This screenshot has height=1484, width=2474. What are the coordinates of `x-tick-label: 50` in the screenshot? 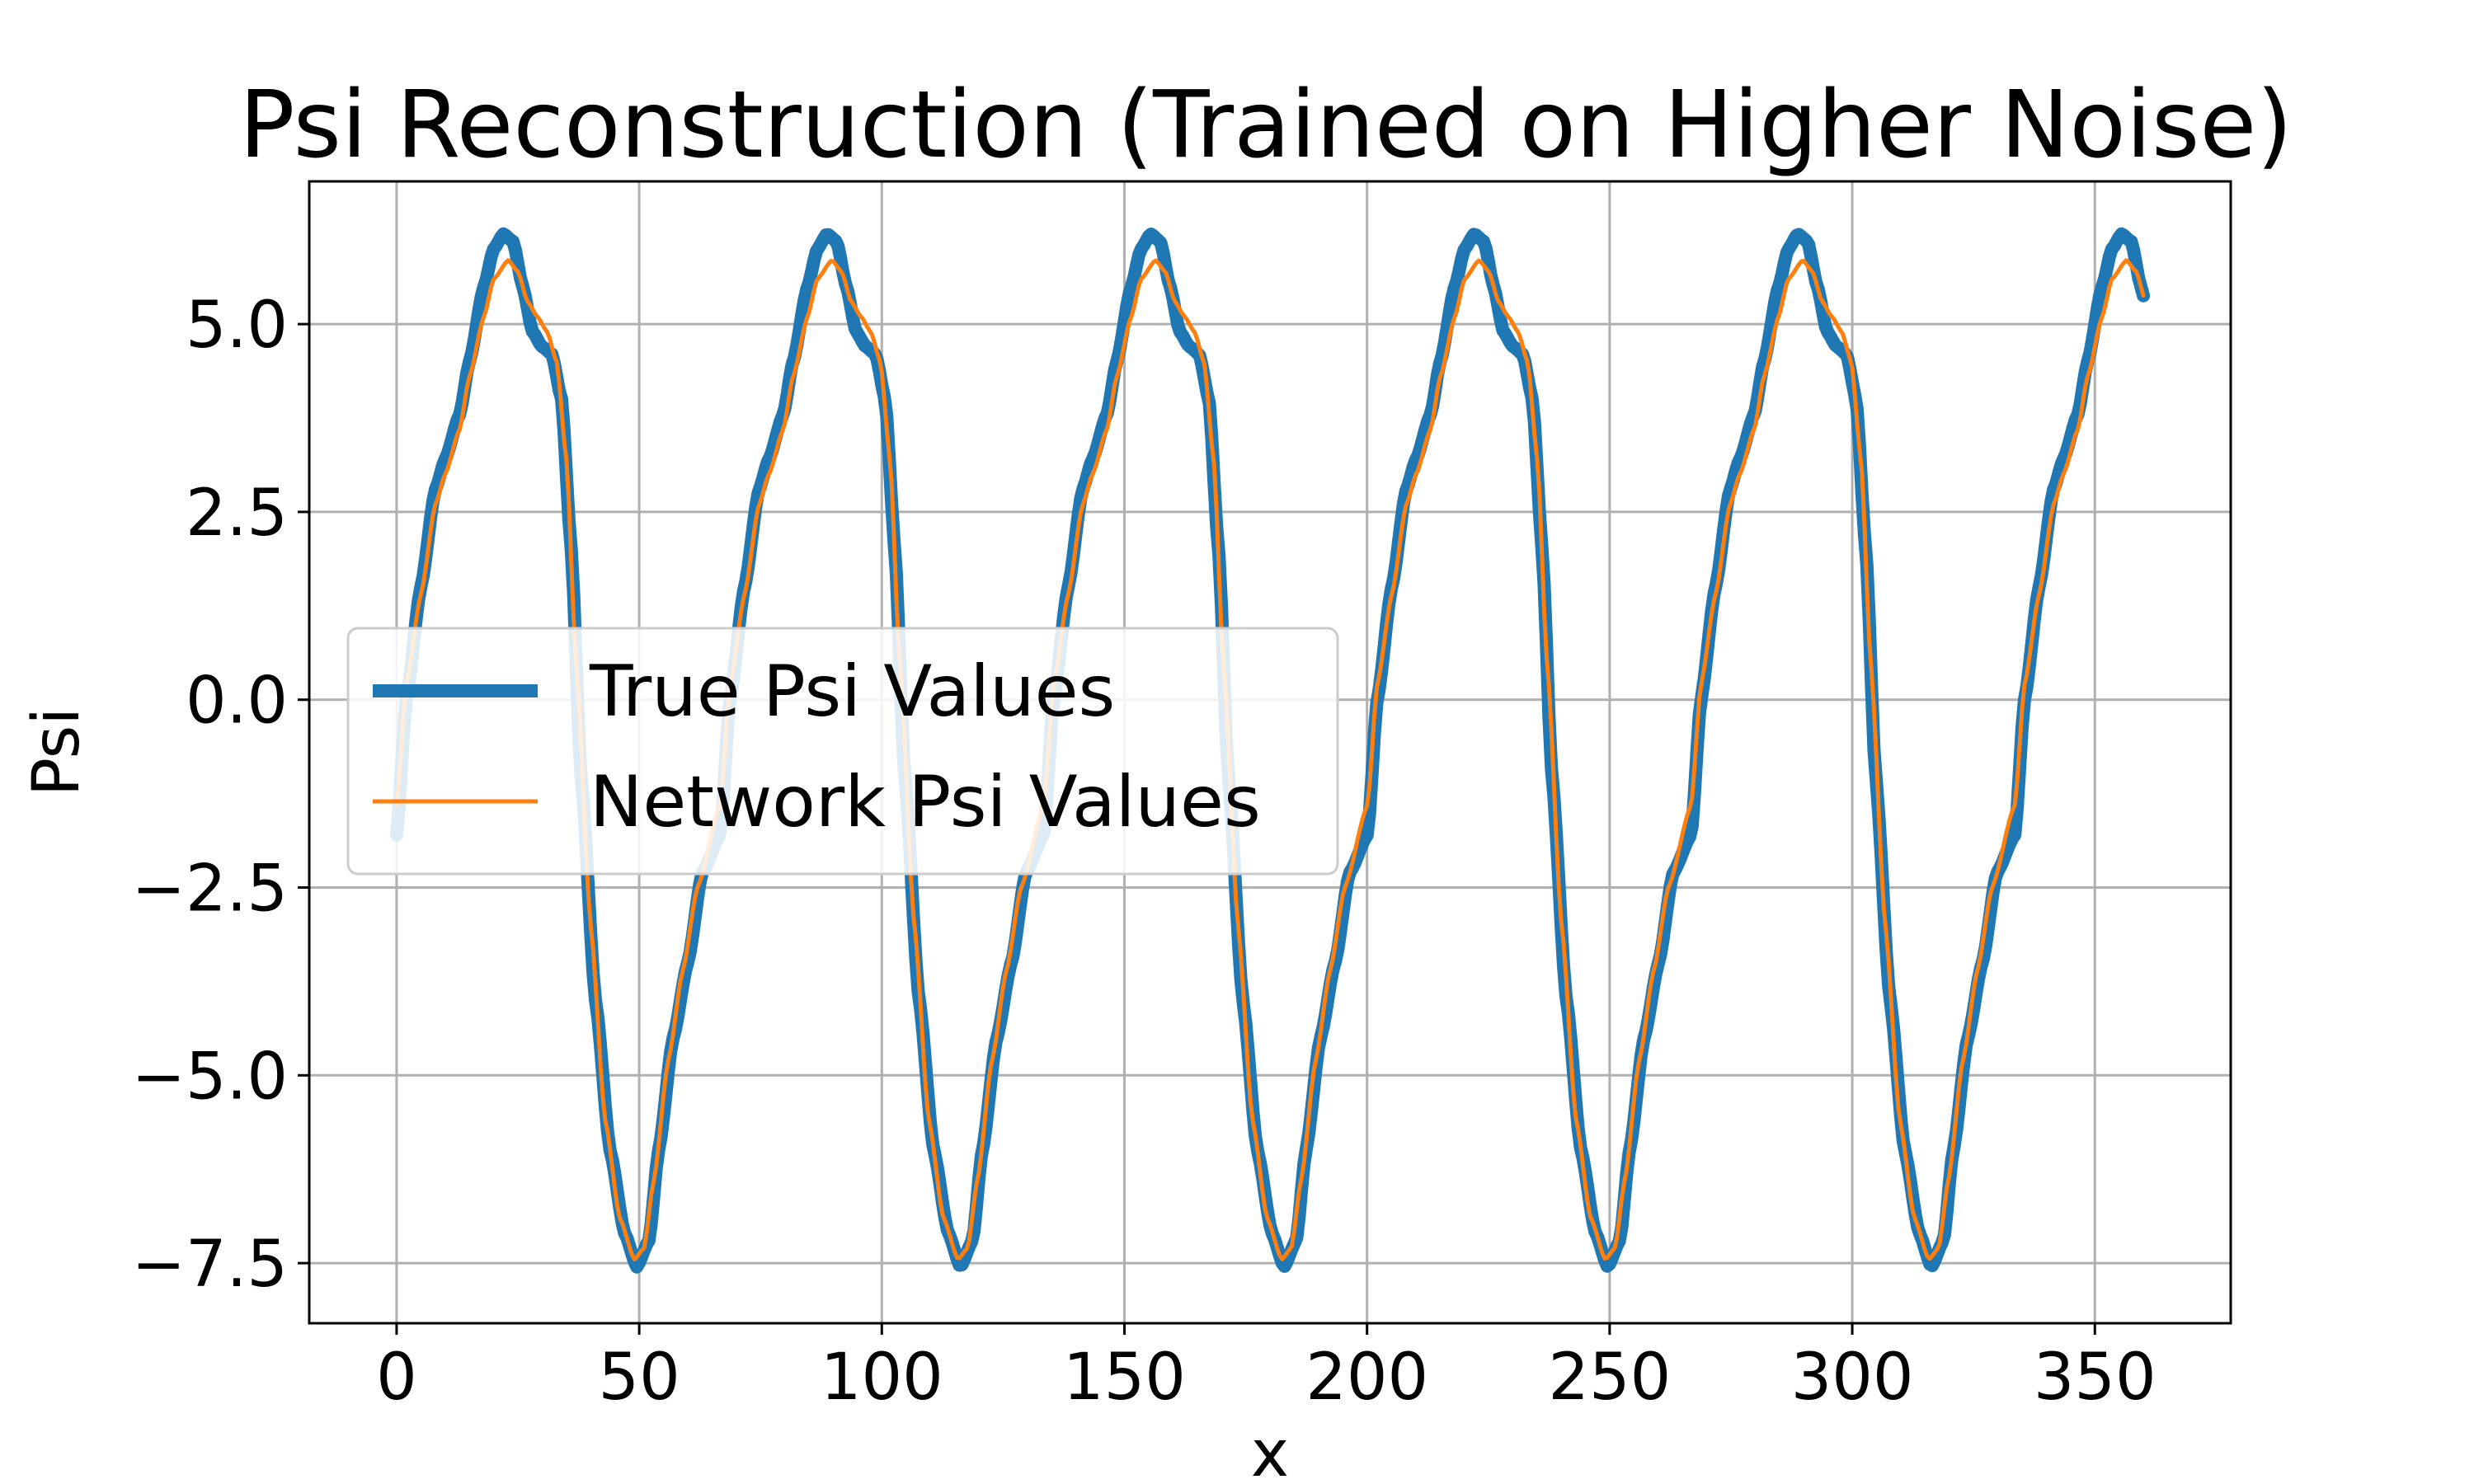 It's located at (639, 1378).